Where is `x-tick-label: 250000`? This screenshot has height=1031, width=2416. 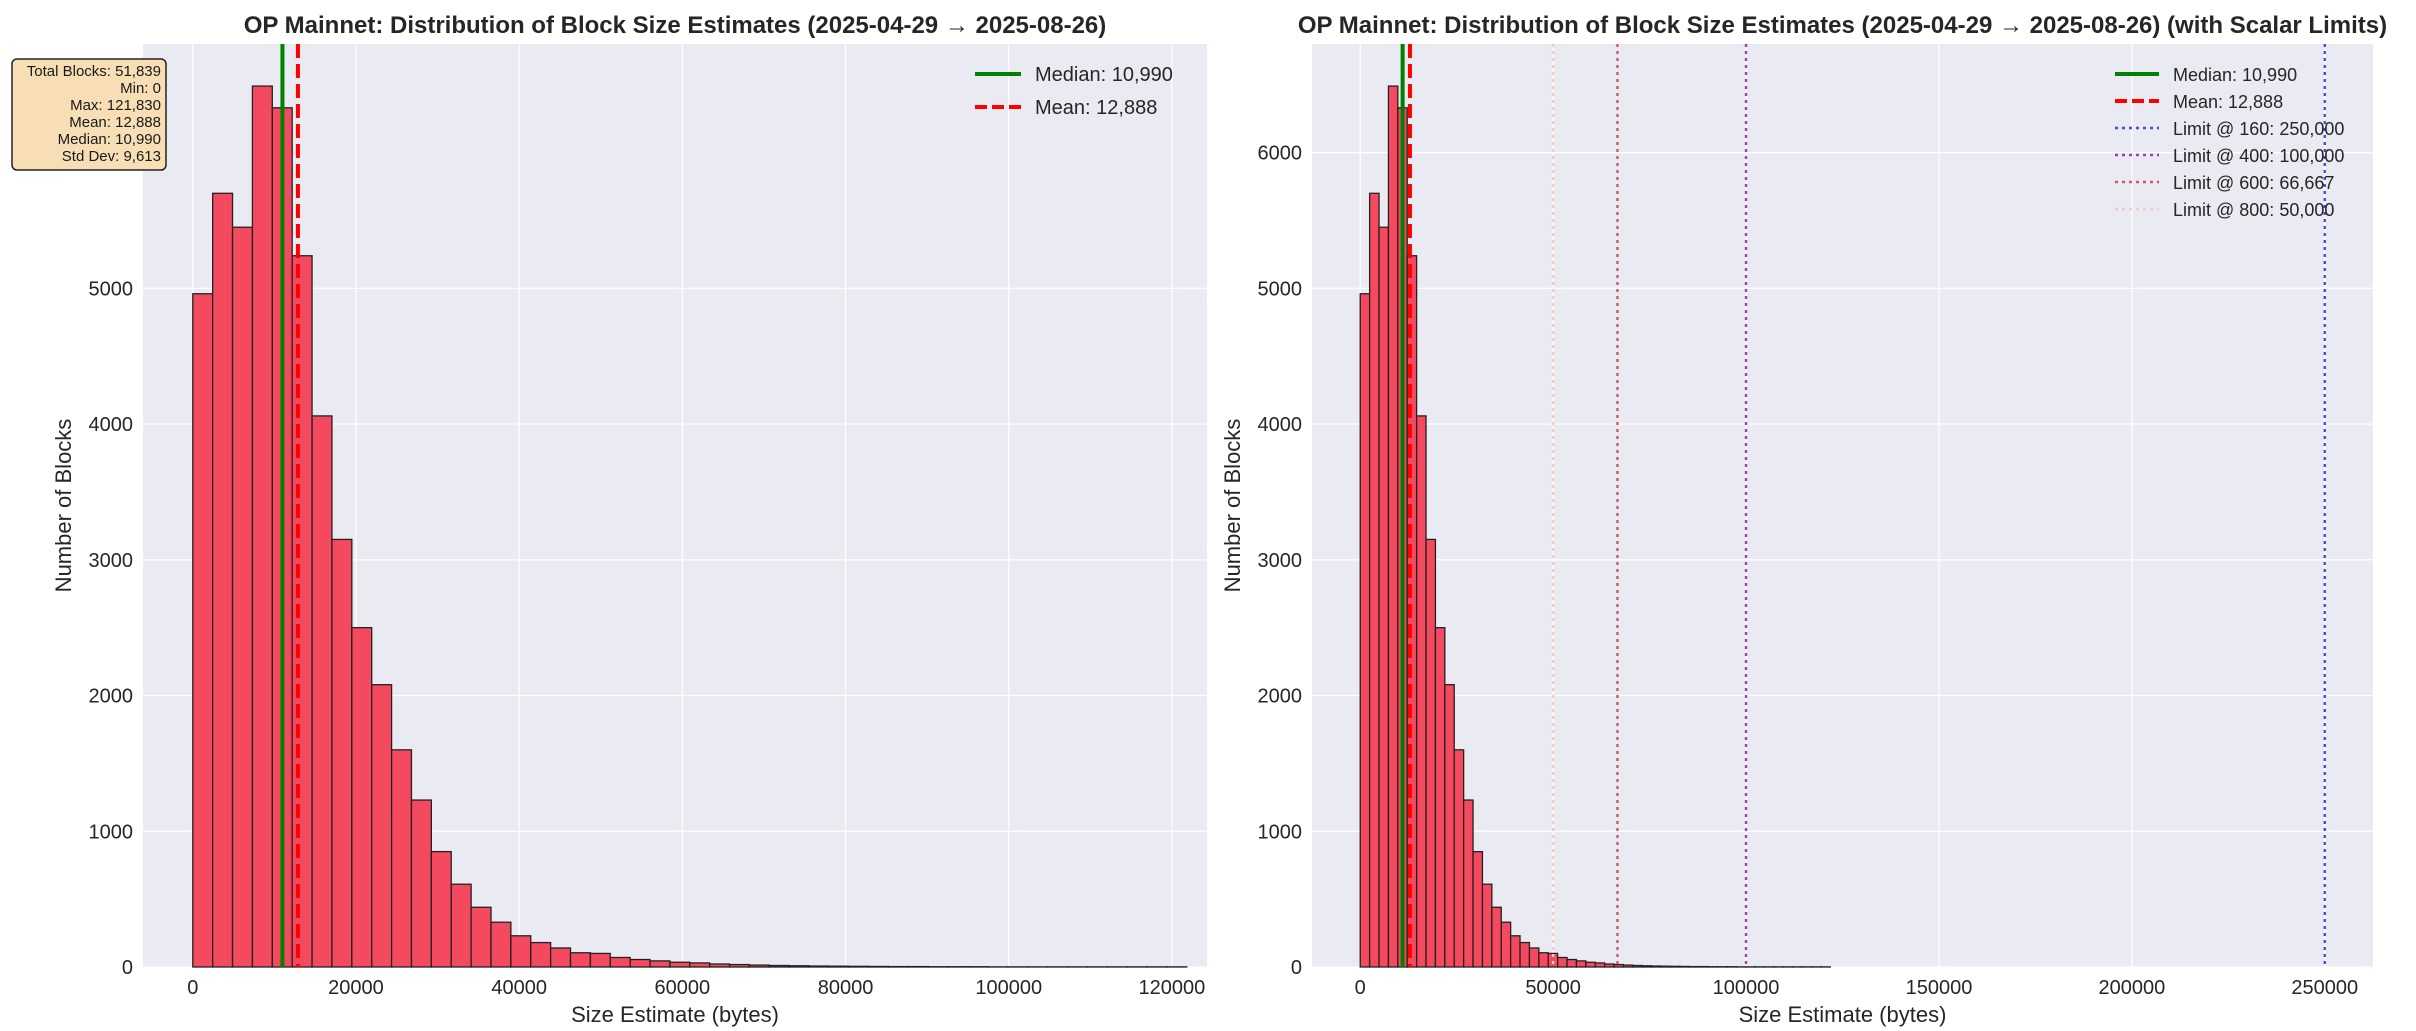
x-tick-label: 250000 is located at coordinates (2324, 988).